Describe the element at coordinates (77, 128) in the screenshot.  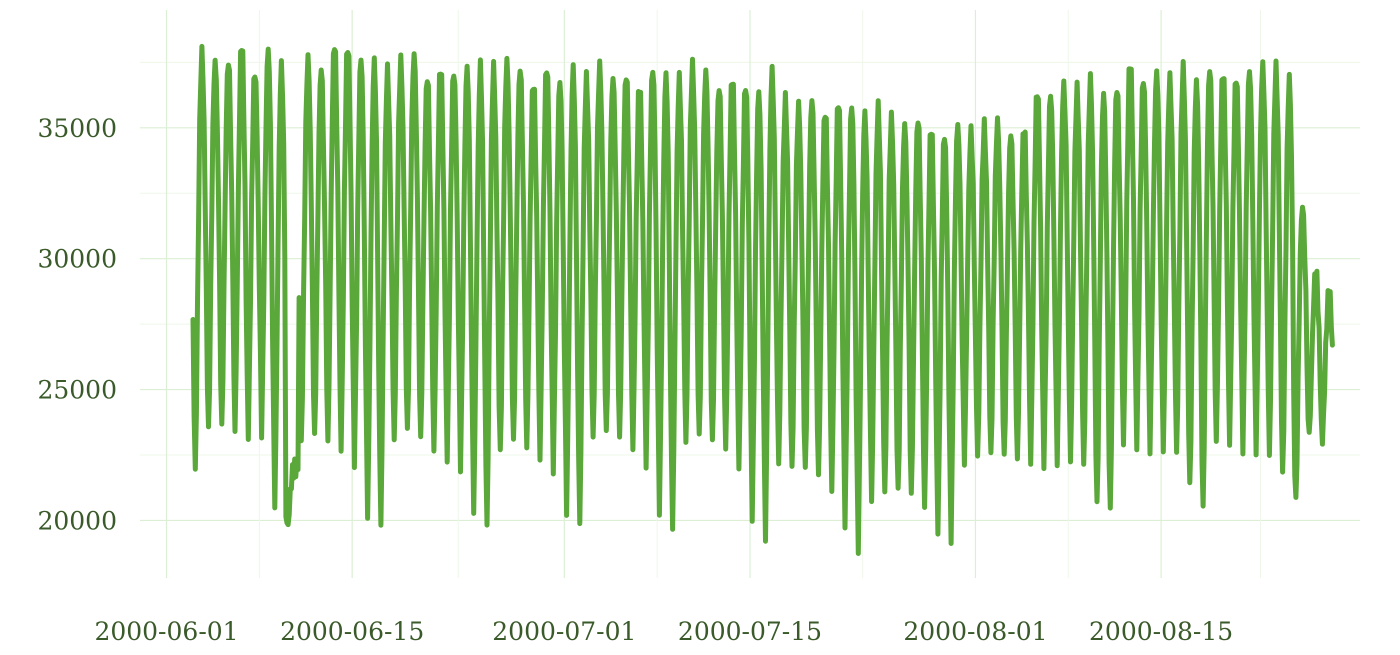
I see `y-tick-label: 35000` at that location.